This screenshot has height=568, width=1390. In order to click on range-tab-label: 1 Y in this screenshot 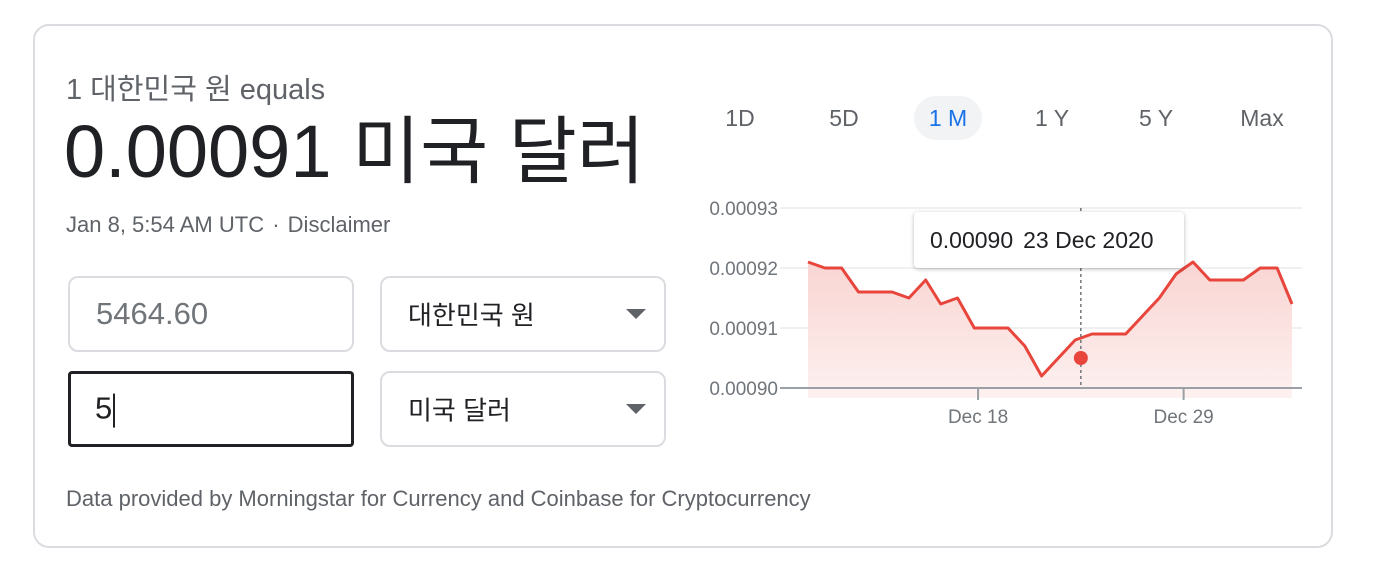, I will do `click(1052, 118)`.